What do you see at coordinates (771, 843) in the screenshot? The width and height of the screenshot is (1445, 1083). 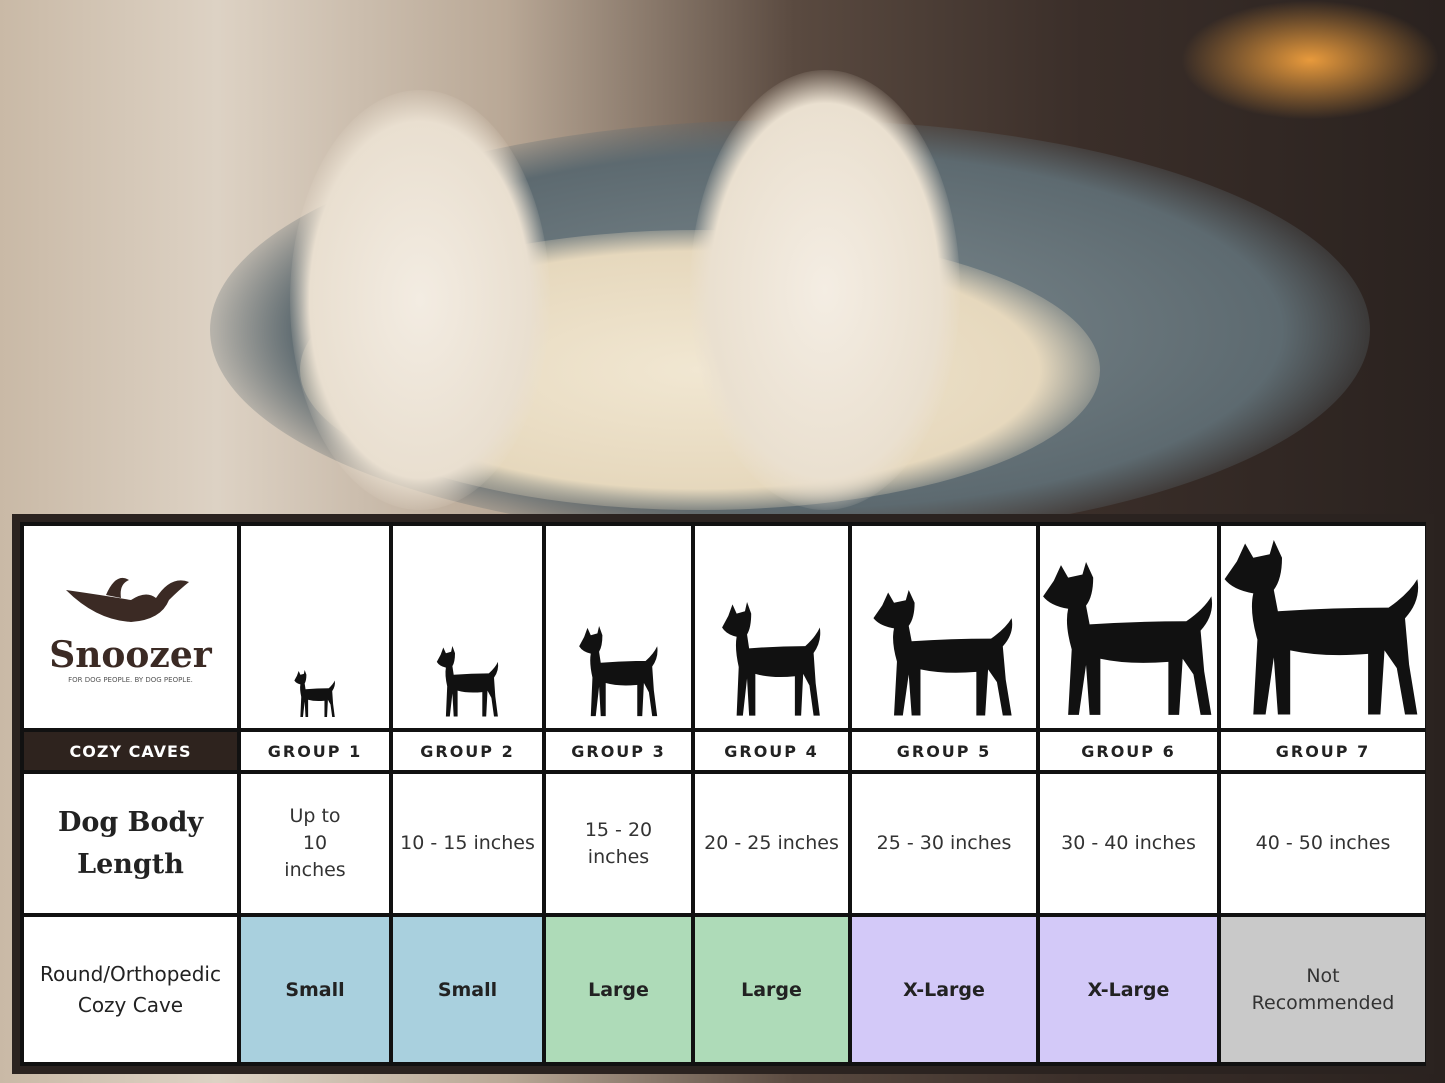 I see `body-length-value: 20 - 25 inches` at bounding box center [771, 843].